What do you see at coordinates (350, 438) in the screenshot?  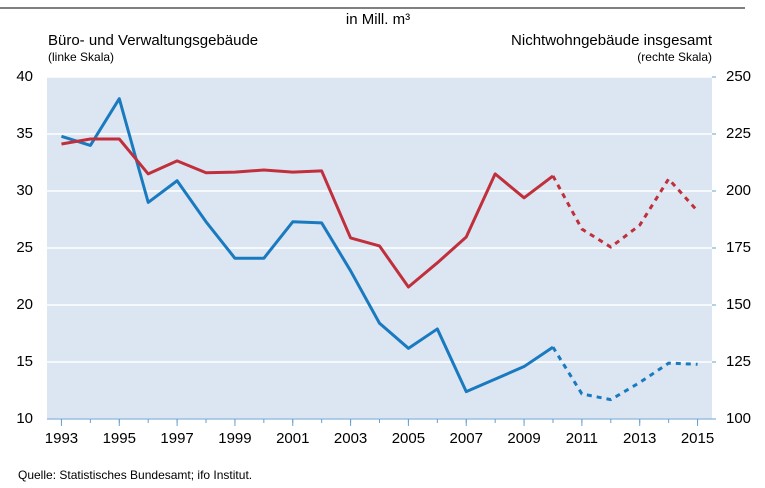 I see `x-tick-label: 2003` at bounding box center [350, 438].